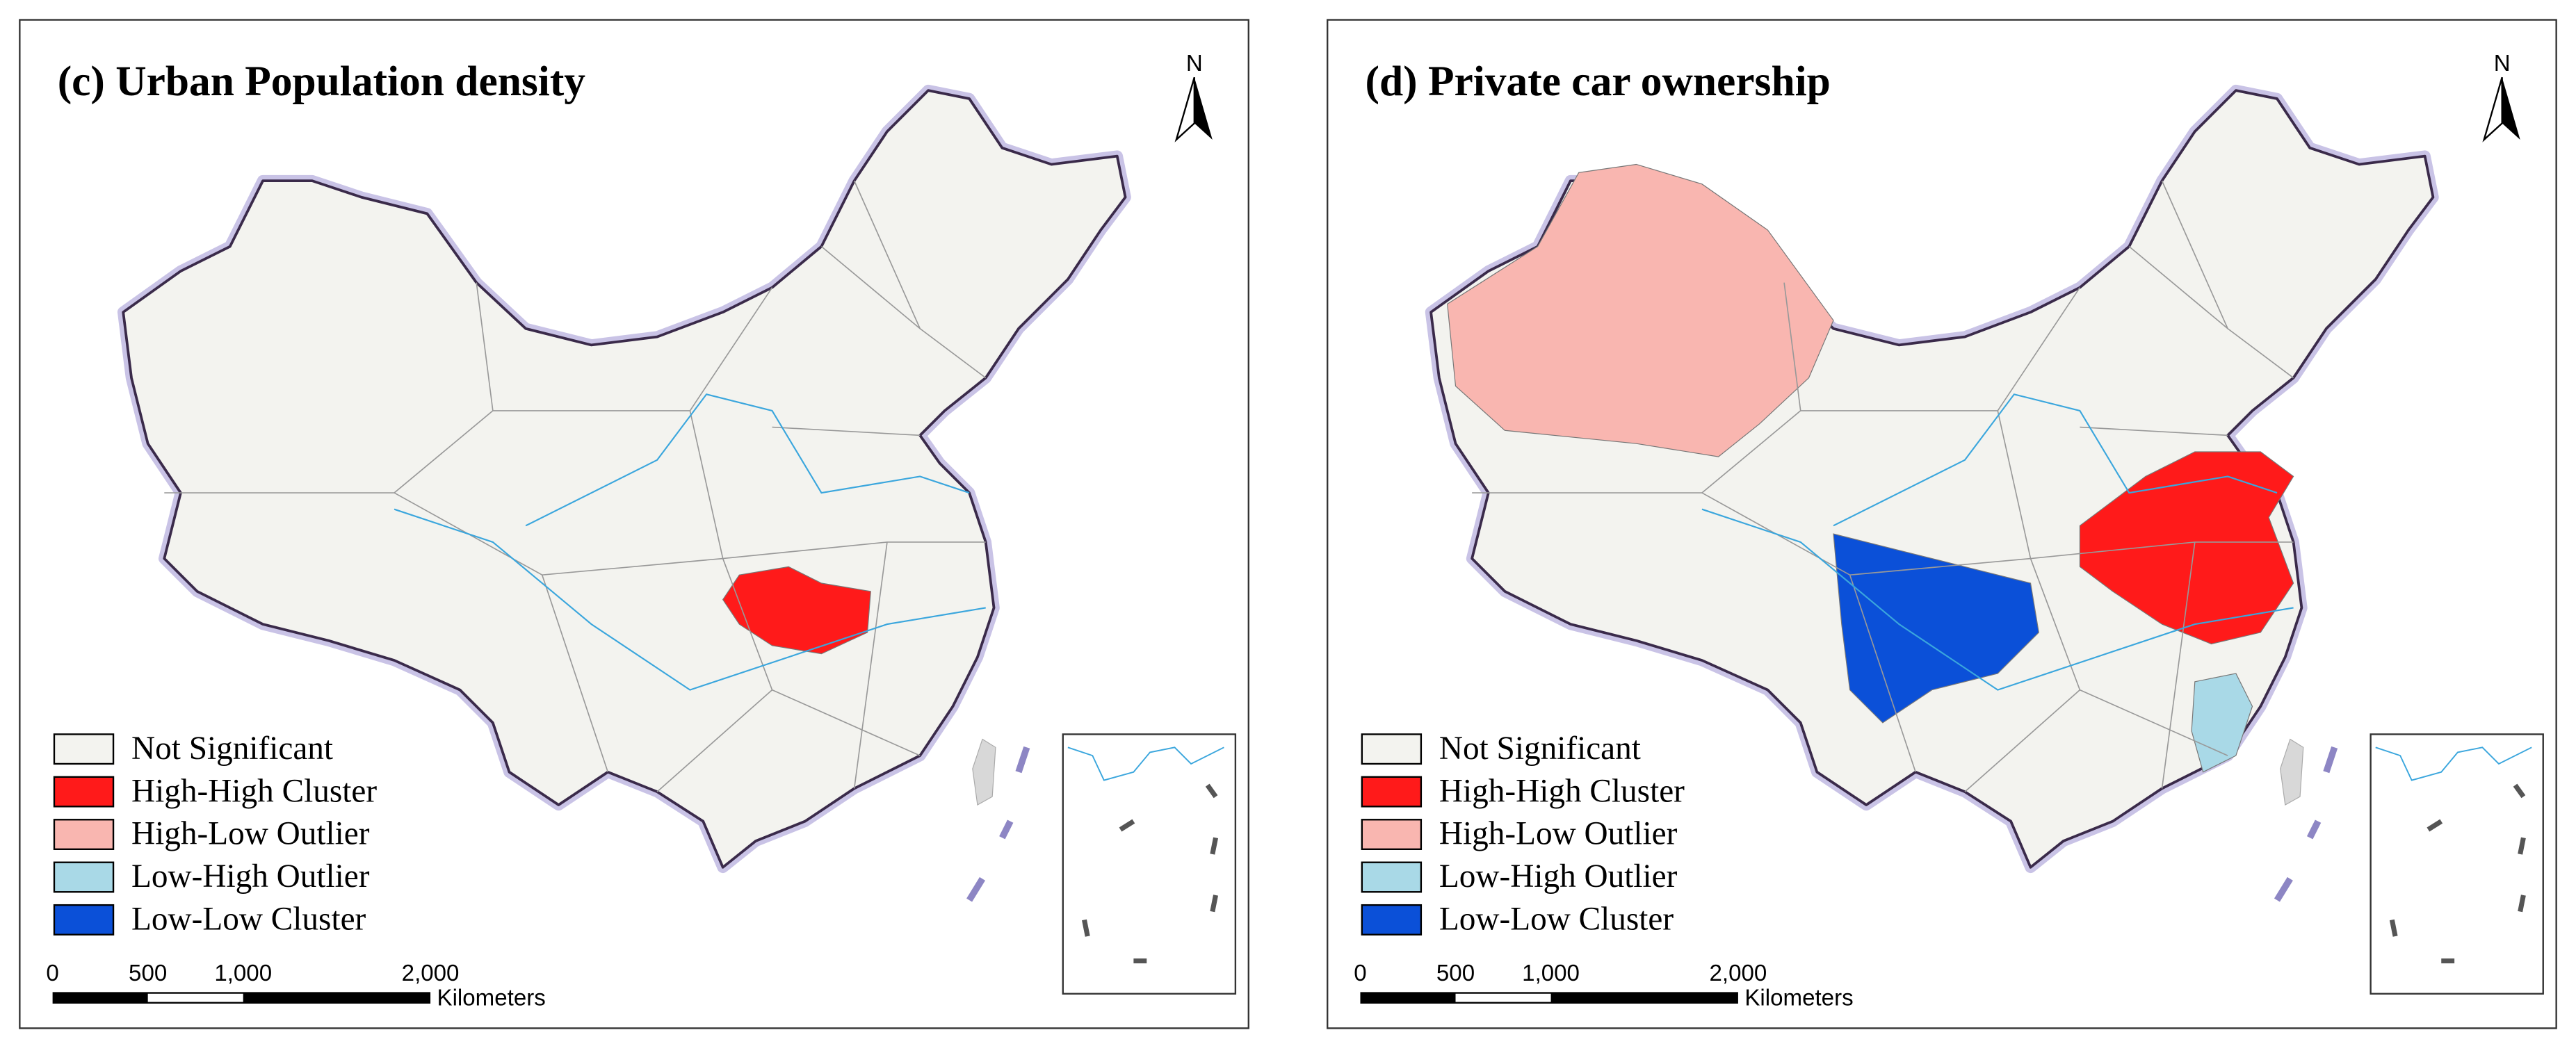  What do you see at coordinates (1598, 81) in the screenshot?
I see `panel-title: (d) Private car ownership` at bounding box center [1598, 81].